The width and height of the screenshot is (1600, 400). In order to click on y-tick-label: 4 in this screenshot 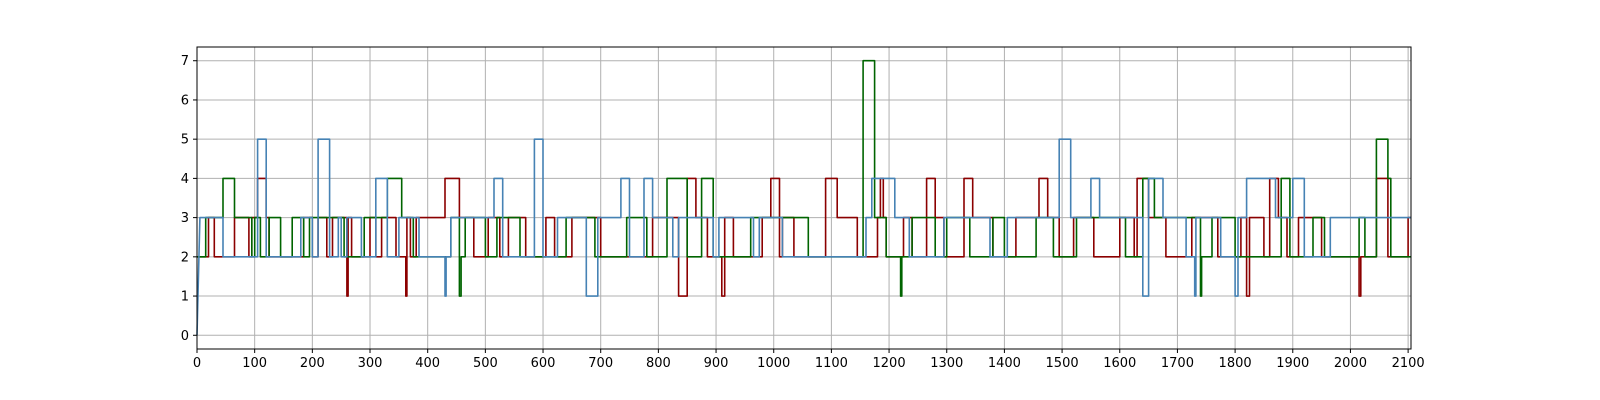, I will do `click(185, 179)`.